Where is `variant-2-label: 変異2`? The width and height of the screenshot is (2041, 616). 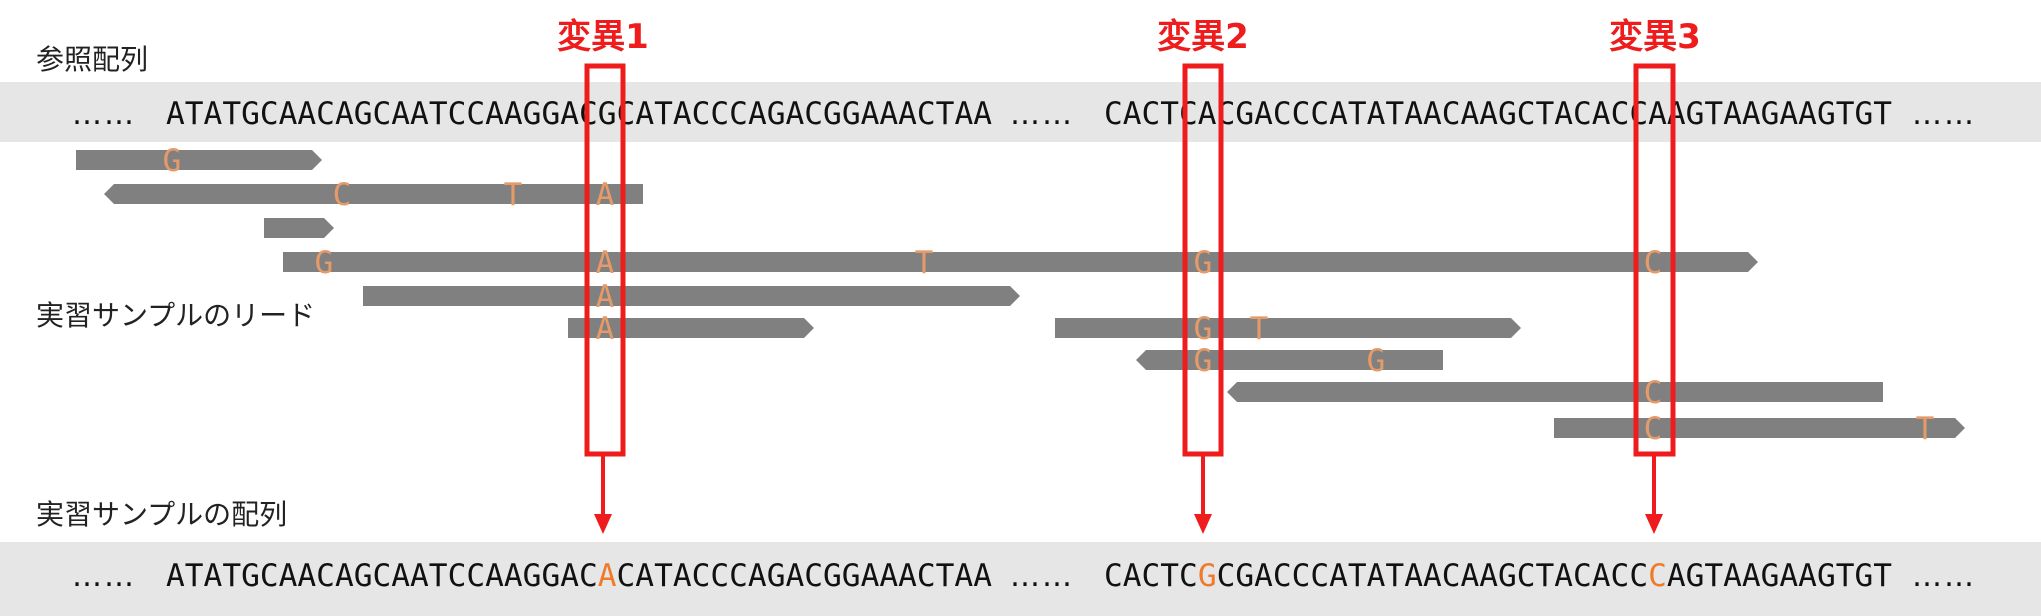 variant-2-label: 変異2 is located at coordinates (1203, 37).